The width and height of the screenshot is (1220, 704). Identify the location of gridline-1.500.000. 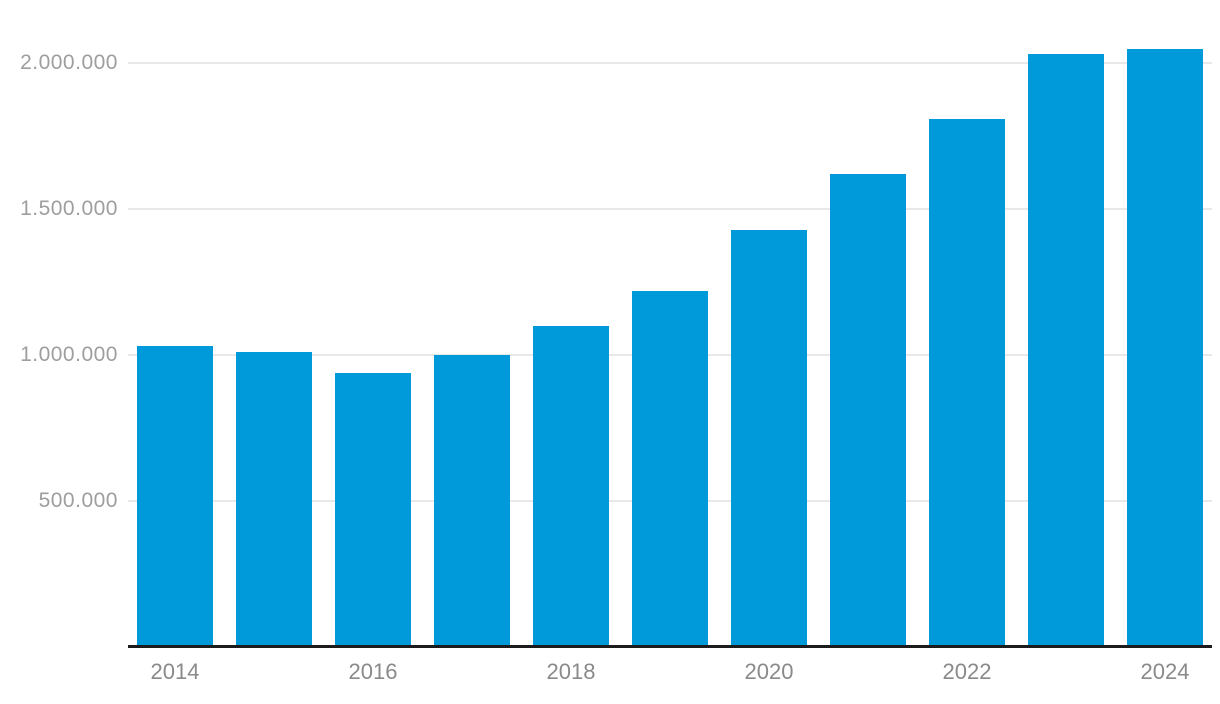
(670, 209).